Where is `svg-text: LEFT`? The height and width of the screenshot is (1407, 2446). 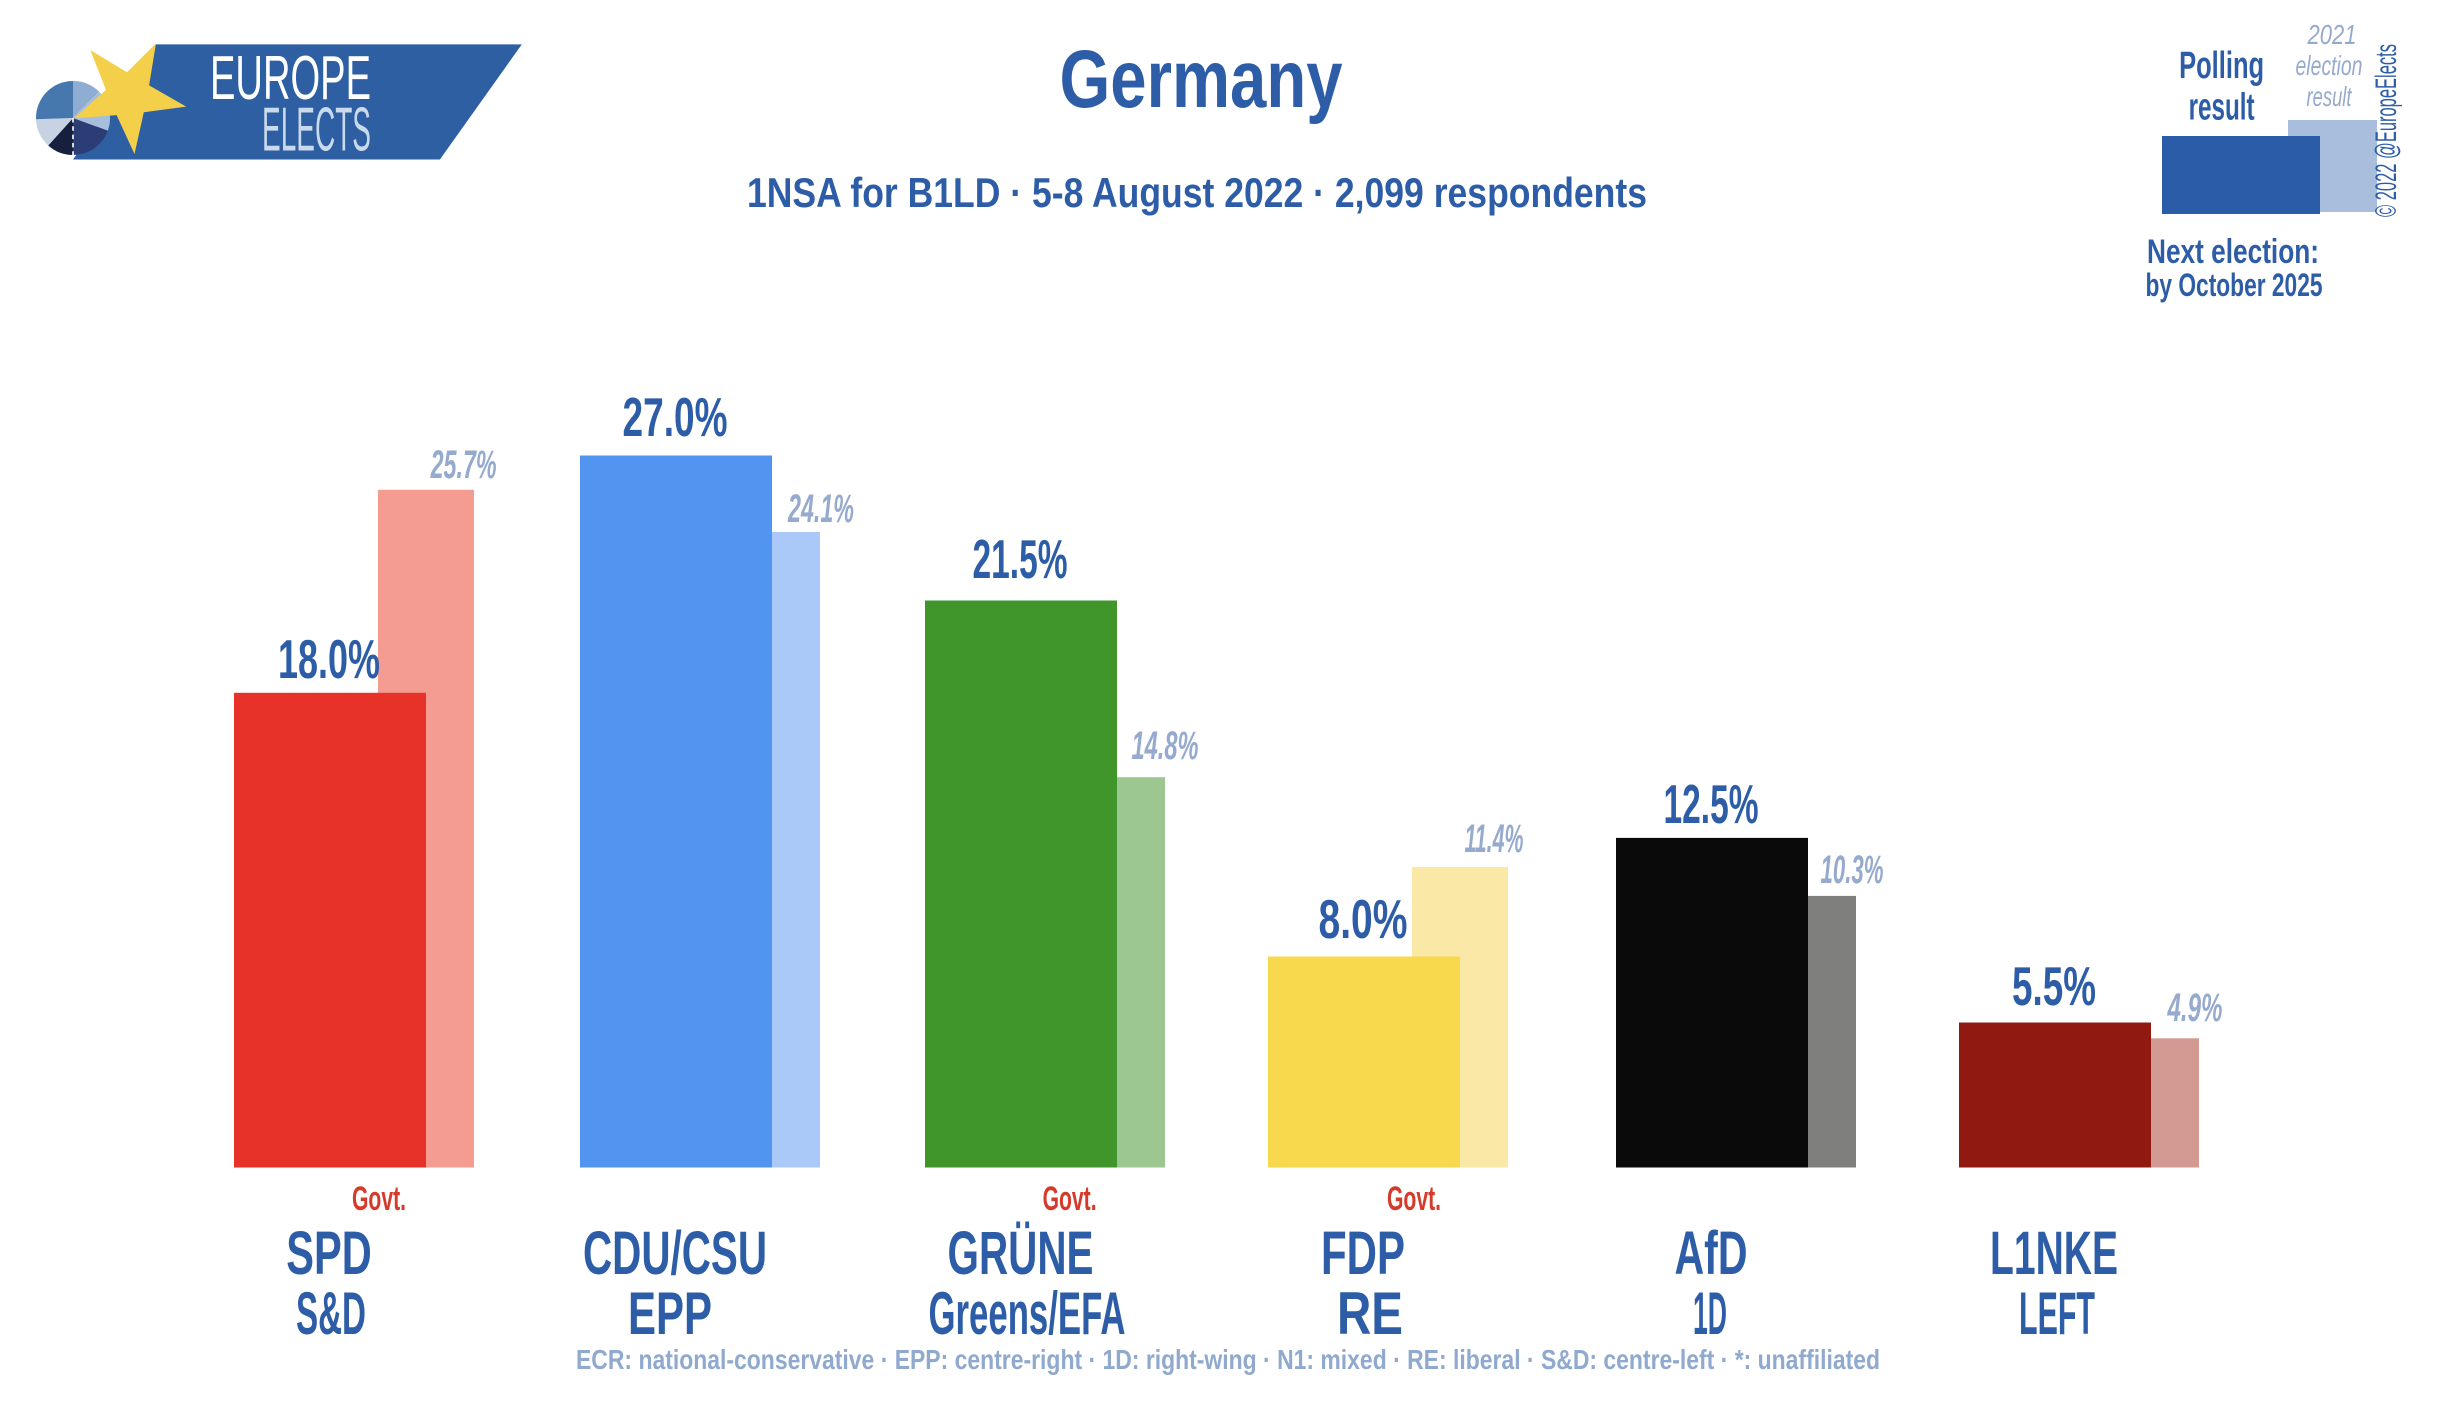
svg-text: LEFT is located at coordinates (2057, 1313).